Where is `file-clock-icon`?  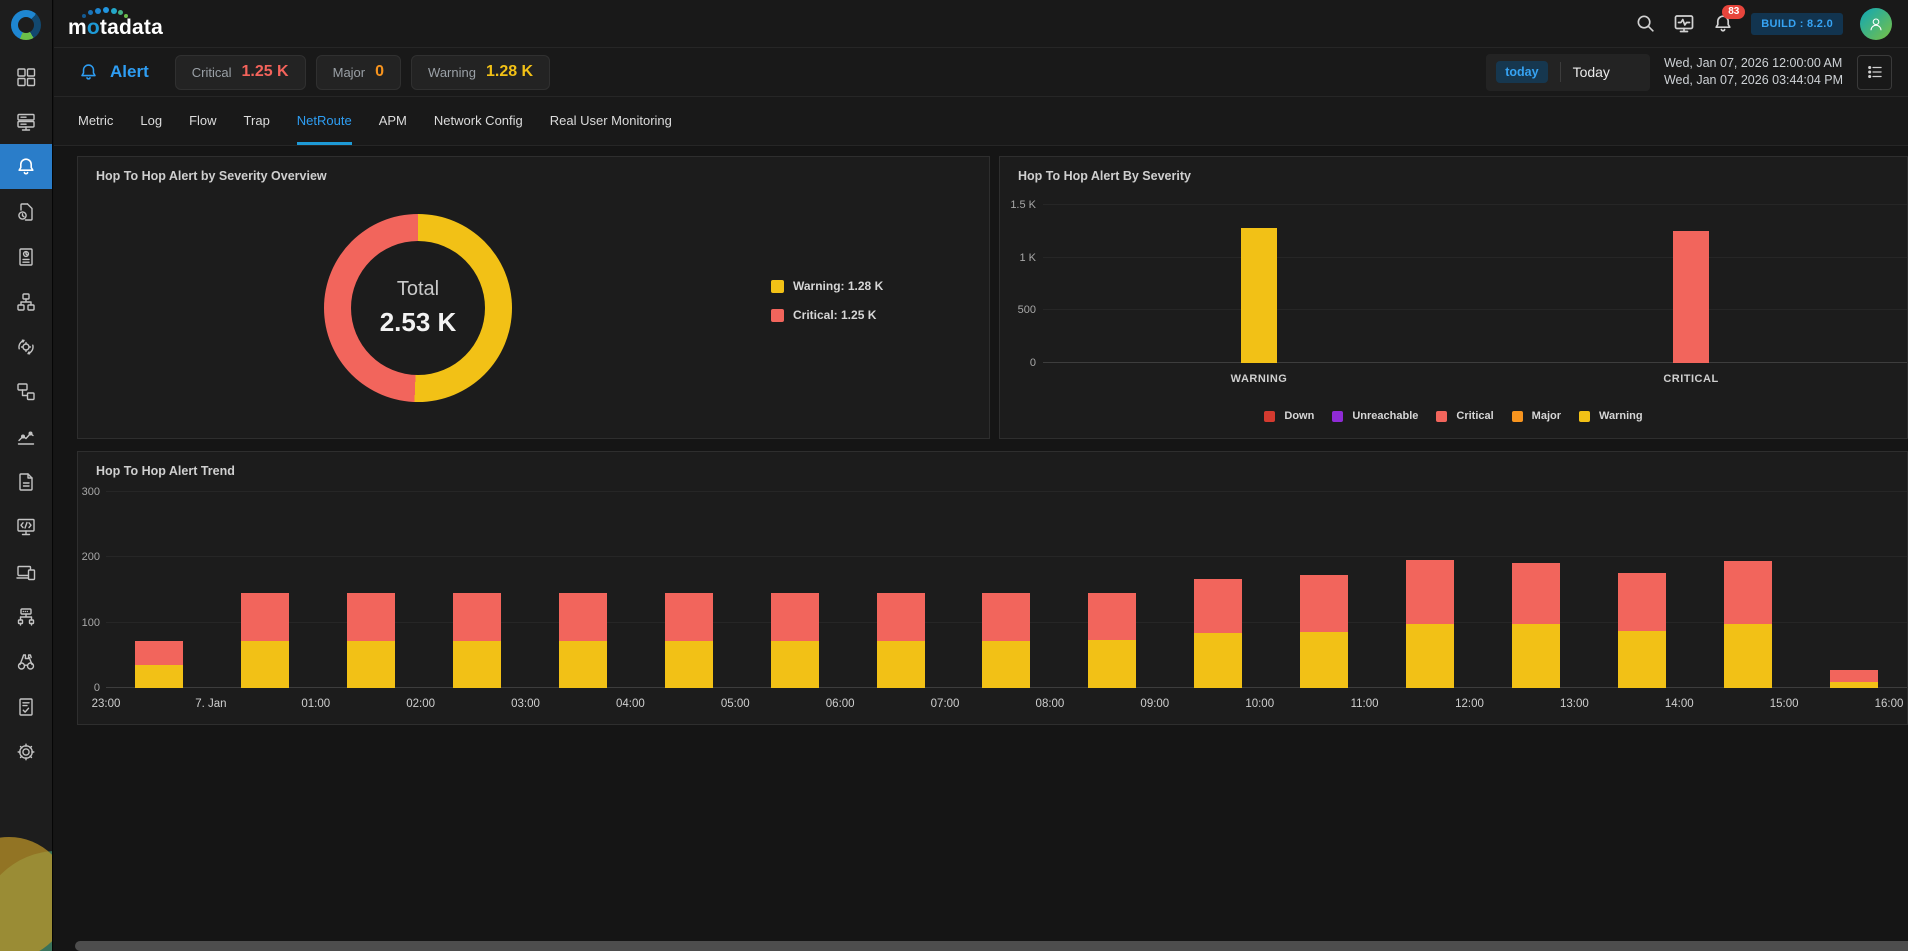 file-clock-icon is located at coordinates (26, 212).